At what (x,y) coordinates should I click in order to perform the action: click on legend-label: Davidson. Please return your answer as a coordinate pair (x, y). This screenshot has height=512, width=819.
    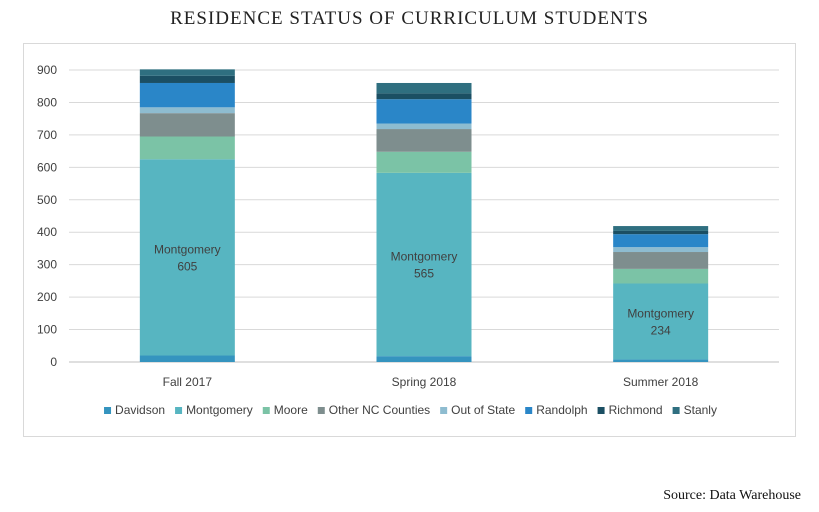
    Looking at the image, I should click on (140, 410).